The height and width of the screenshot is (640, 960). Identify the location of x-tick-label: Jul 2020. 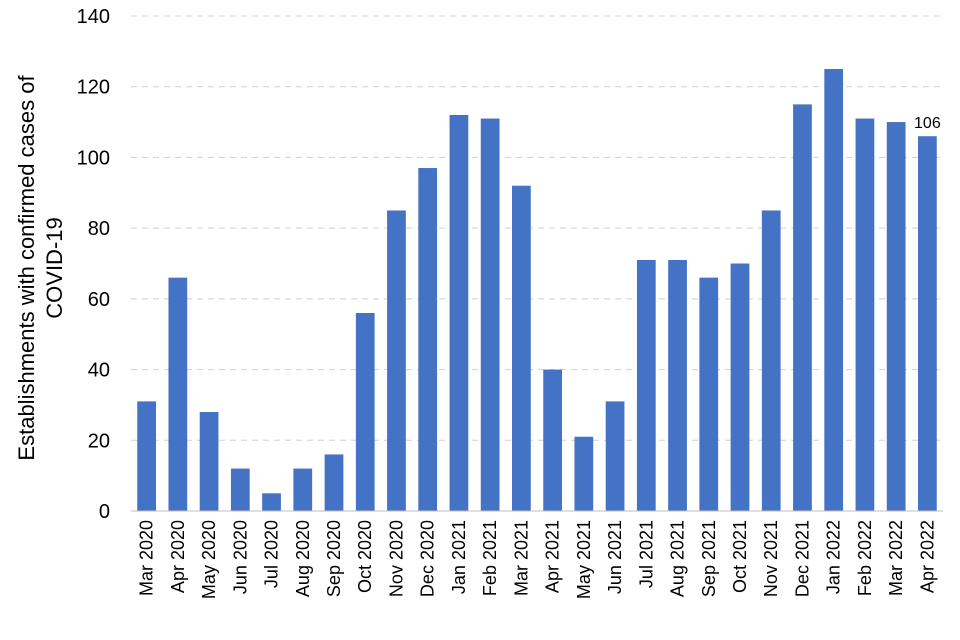
(272, 554).